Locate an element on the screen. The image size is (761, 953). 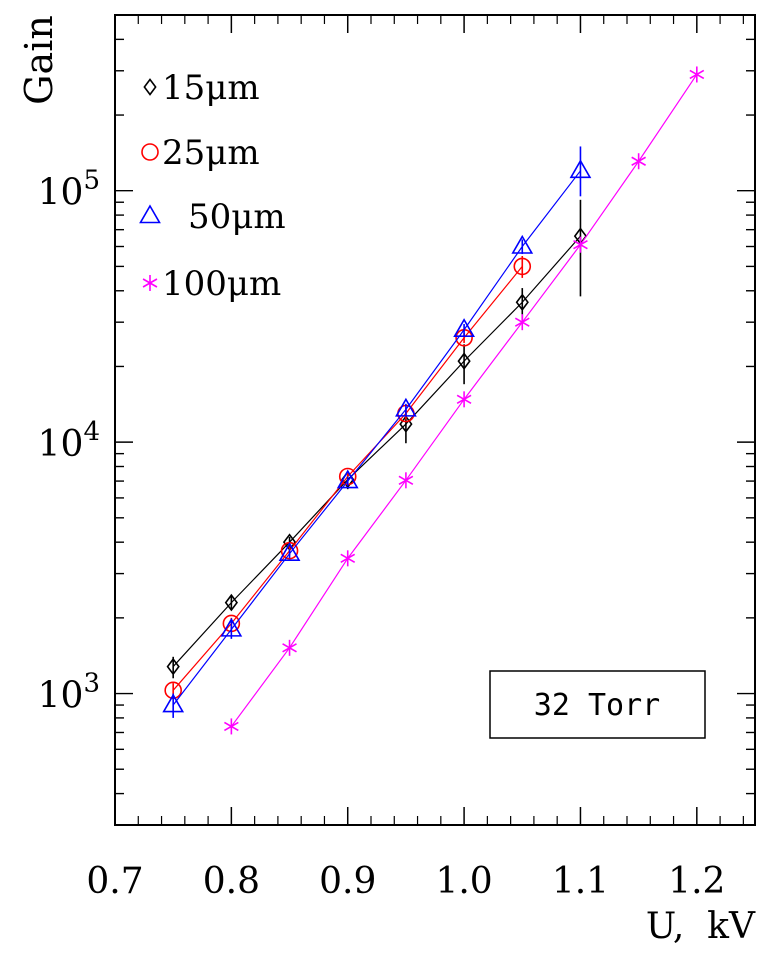
y-tick-label: 10³ is located at coordinates (69, 693).